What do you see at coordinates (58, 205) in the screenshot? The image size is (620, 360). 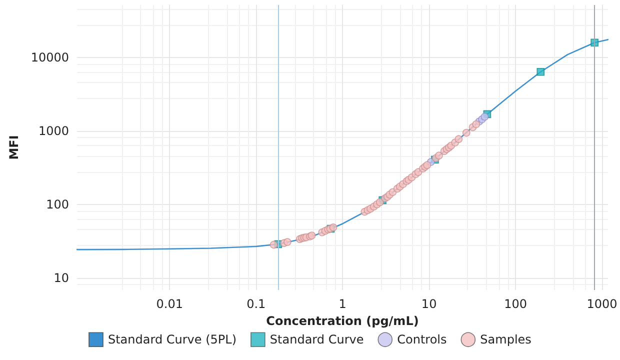 I see `y-tick-label: 100` at bounding box center [58, 205].